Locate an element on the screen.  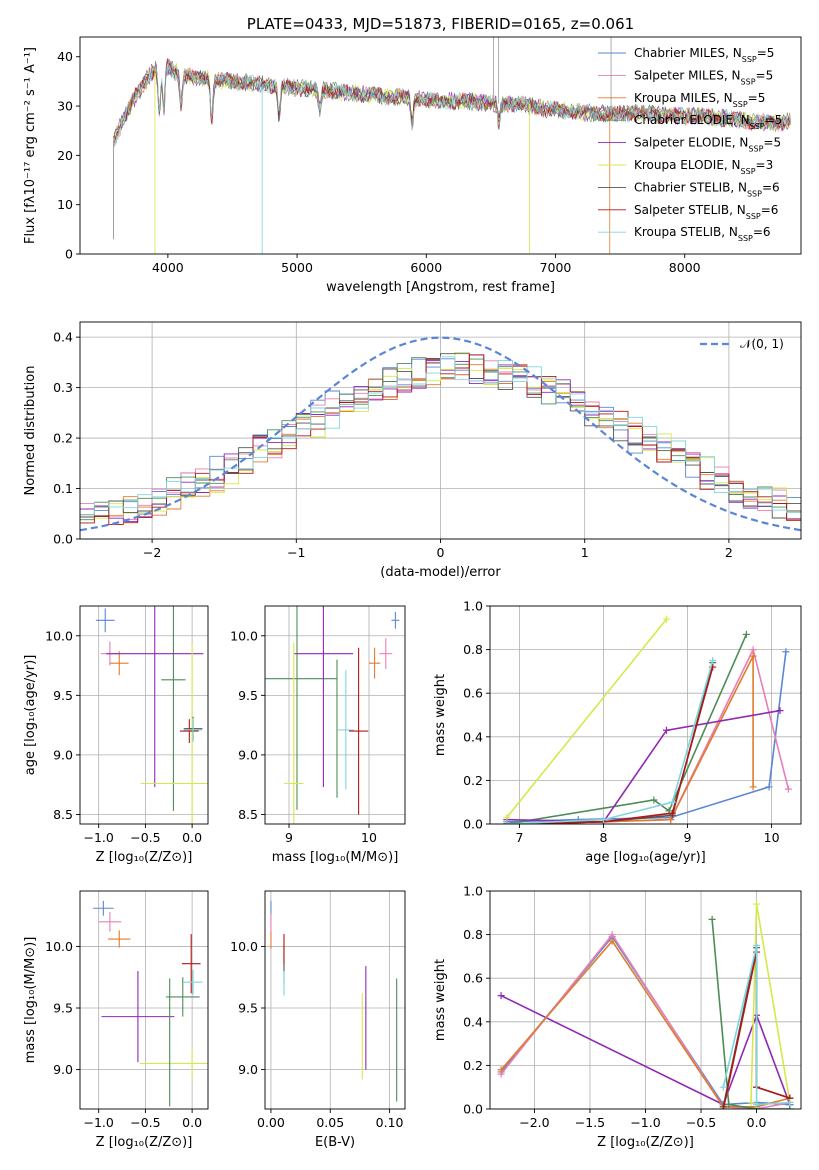
y-tick-label: 1.0 is located at coordinates (473, 891).